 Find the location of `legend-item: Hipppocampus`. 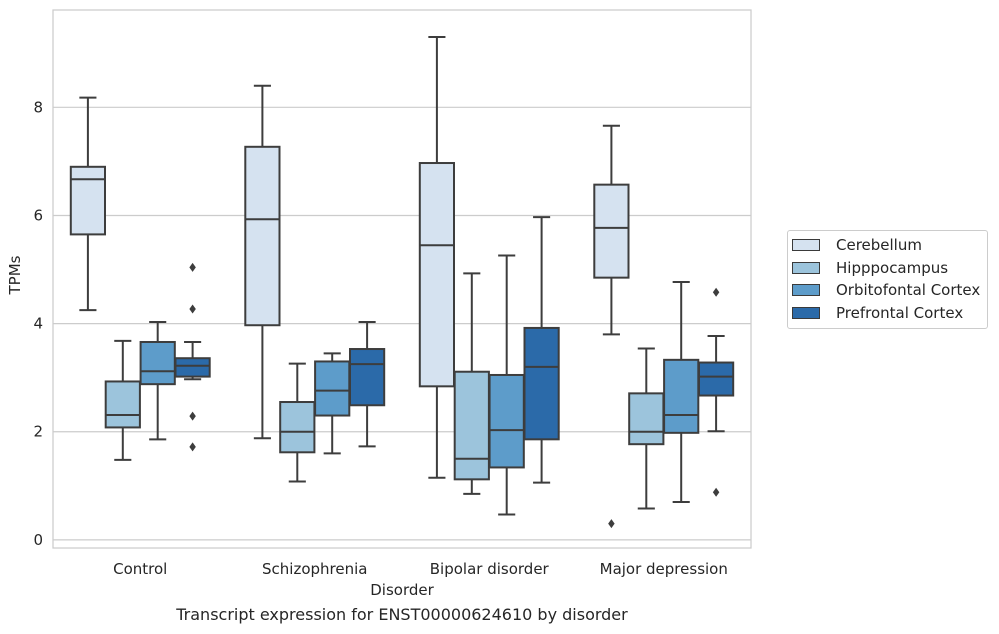

legend-item: Hipppocampus is located at coordinates (887, 268).